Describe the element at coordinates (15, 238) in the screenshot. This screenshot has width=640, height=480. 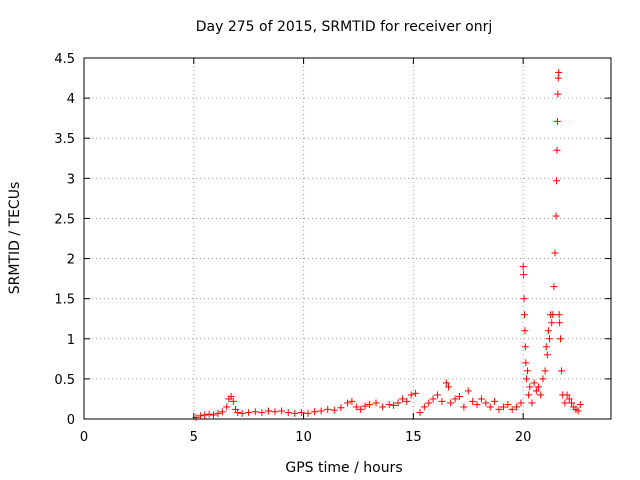
I see `y-axis-label: SRMTID / TECUs` at that location.